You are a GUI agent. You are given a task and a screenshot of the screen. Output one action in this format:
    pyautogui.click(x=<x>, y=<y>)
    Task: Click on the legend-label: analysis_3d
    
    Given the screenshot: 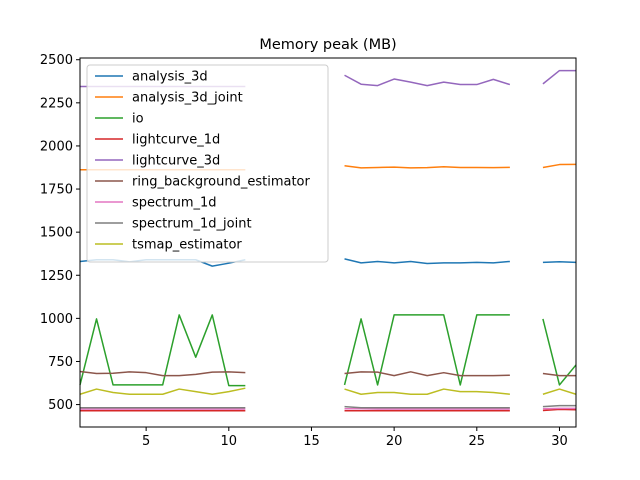 What is the action you would take?
    pyautogui.click(x=170, y=77)
    